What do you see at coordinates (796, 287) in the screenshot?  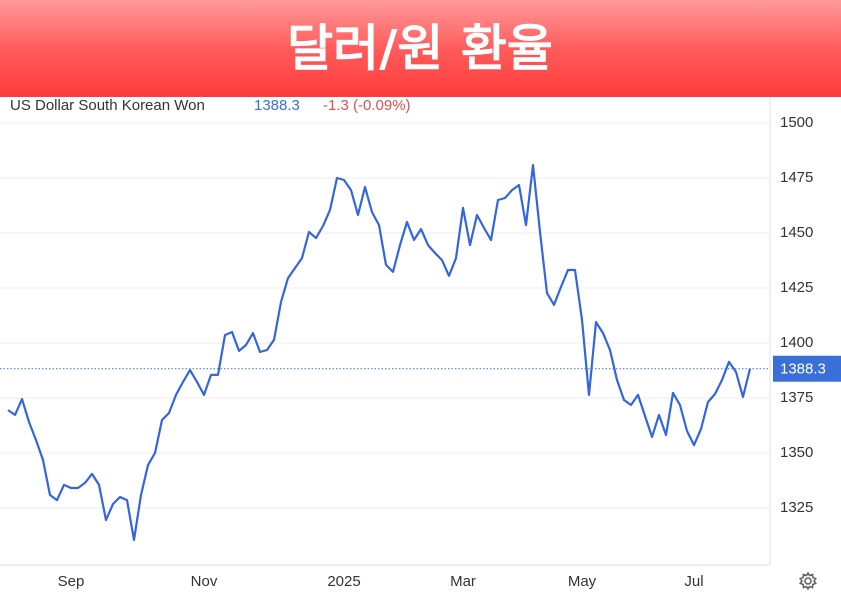 I see `y-tick-label: 1425` at bounding box center [796, 287].